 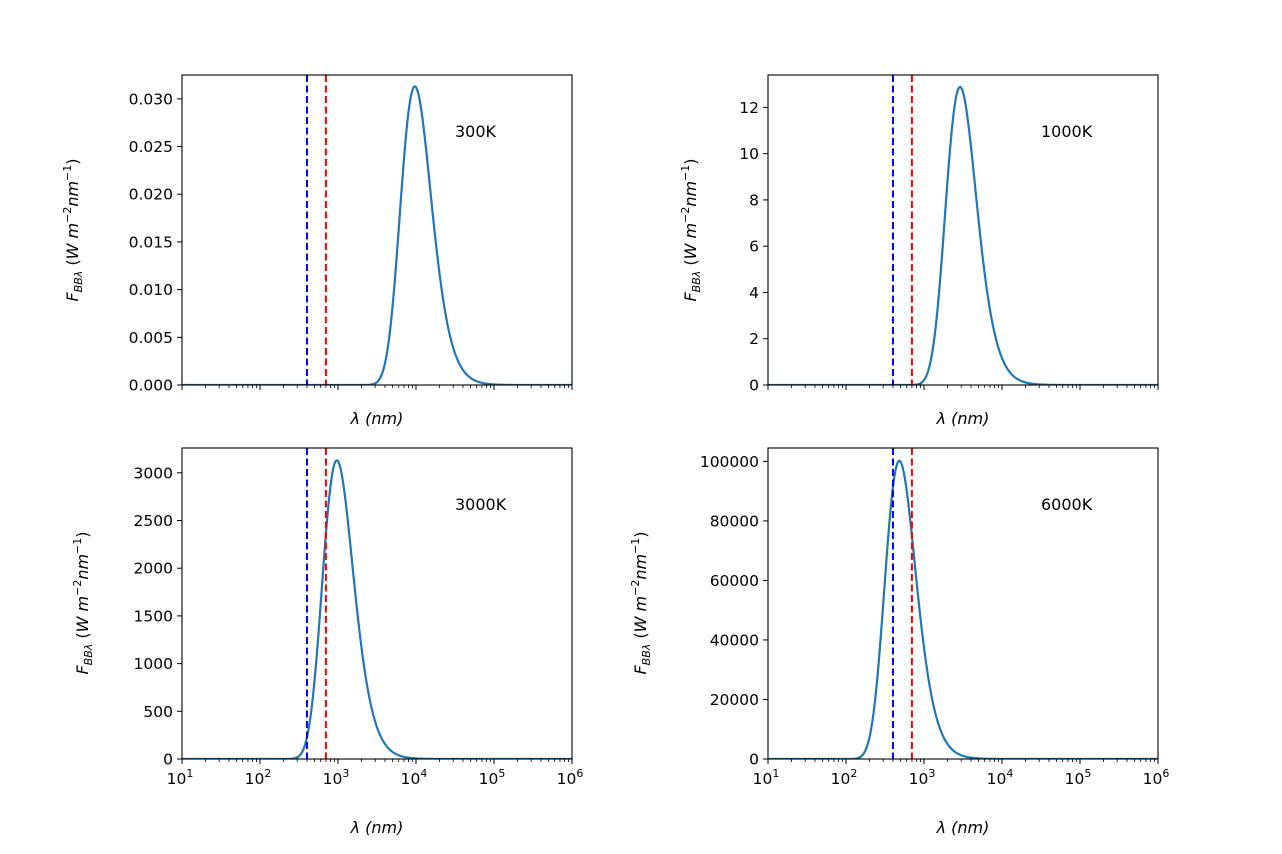 I want to click on y-tick-label: 20000, so click(x=734, y=700).